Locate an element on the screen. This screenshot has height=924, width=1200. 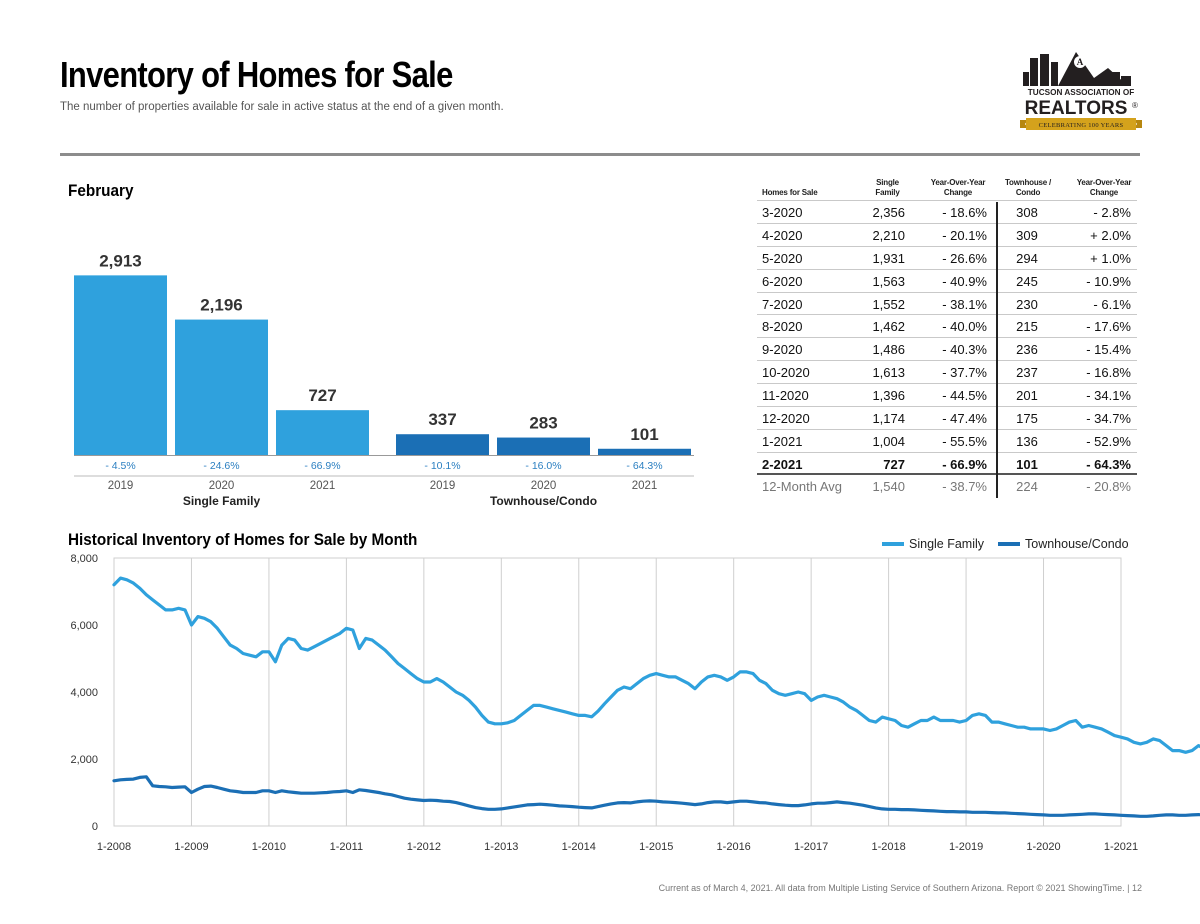
table-cell: - 34.7% is located at coordinates (1108, 419).